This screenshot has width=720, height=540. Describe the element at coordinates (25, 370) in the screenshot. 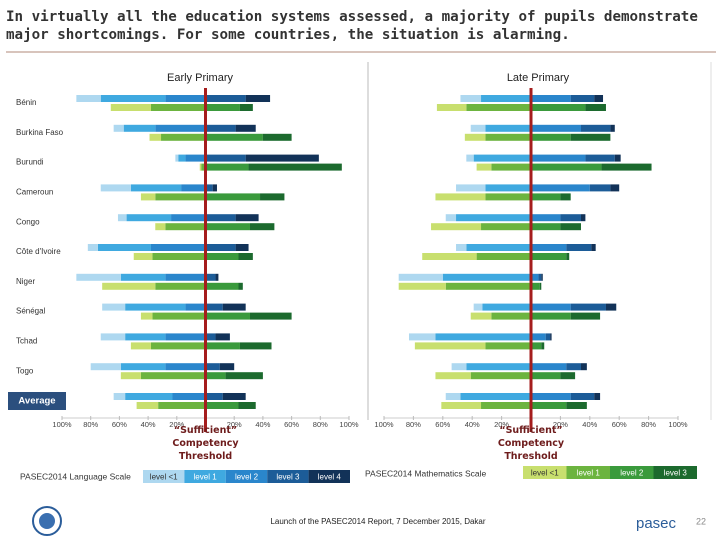

I see `category-label: Togo` at that location.